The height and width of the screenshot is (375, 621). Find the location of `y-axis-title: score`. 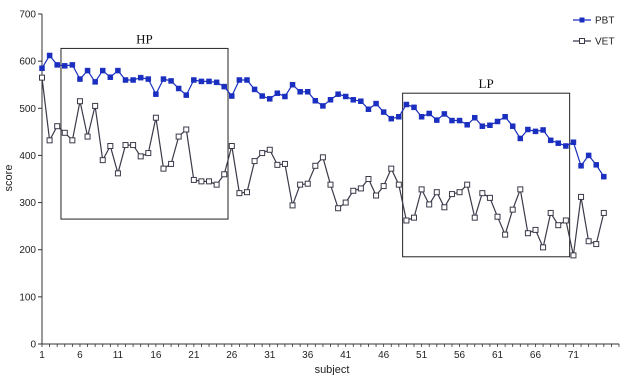

y-axis-title: score is located at coordinates (9, 178).